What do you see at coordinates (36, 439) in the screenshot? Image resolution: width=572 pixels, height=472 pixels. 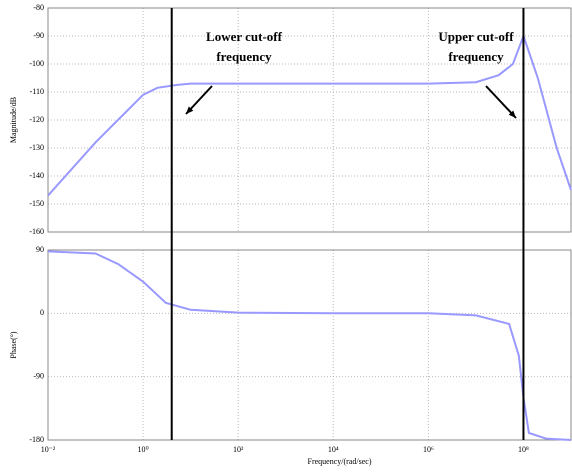 I see `y-tick-label: -180` at bounding box center [36, 439].